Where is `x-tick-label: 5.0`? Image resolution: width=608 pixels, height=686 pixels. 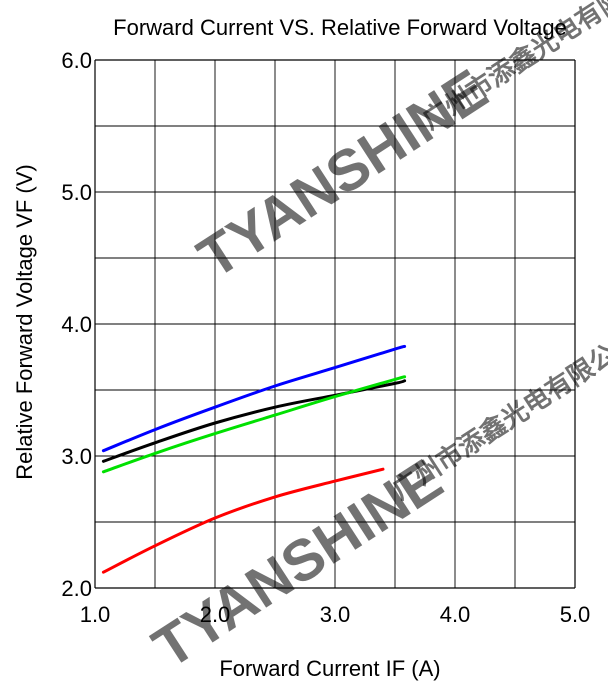
x-tick-label: 5.0 is located at coordinates (575, 614).